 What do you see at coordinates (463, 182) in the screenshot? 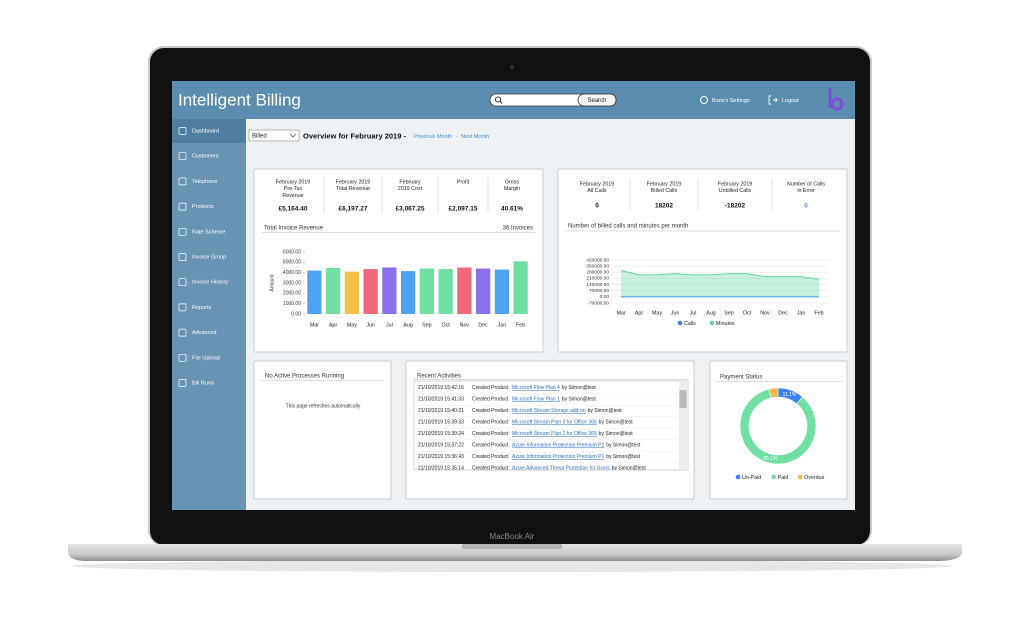
I see `stat-label: Profit` at bounding box center [463, 182].